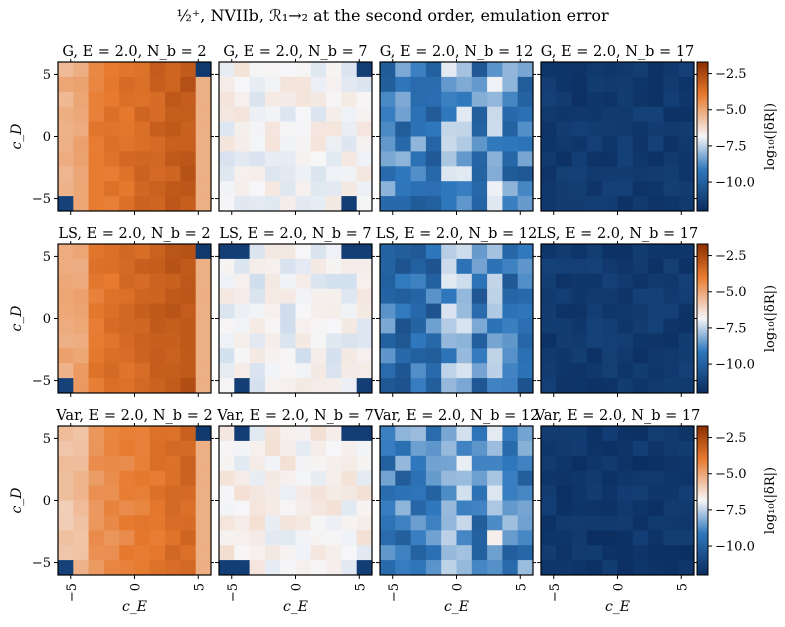  What do you see at coordinates (457, 52) in the screenshot?
I see `panel-title: G, E = 2.0, N_b = 12` at bounding box center [457, 52].